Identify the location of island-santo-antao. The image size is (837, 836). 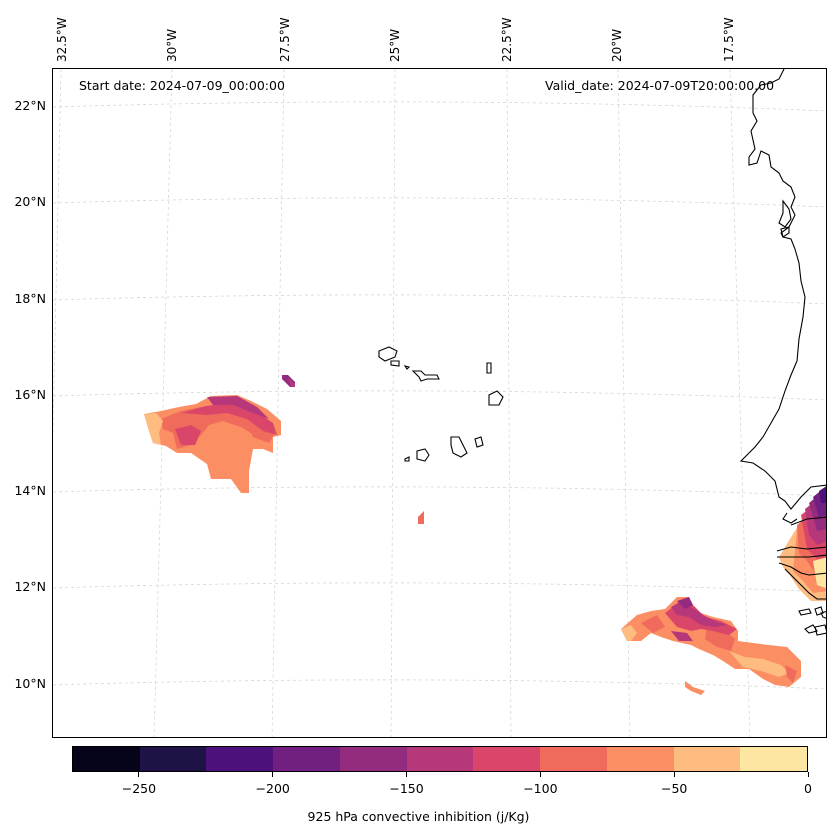
(388, 354).